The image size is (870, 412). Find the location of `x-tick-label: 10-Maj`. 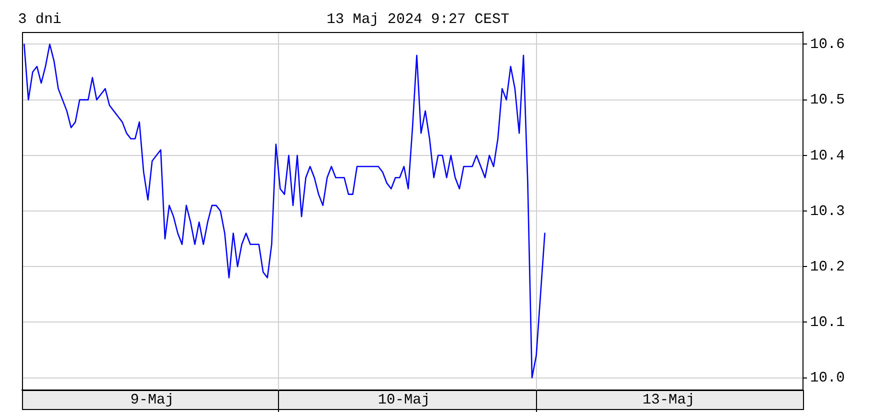

x-tick-label: 10-Maj is located at coordinates (404, 400).